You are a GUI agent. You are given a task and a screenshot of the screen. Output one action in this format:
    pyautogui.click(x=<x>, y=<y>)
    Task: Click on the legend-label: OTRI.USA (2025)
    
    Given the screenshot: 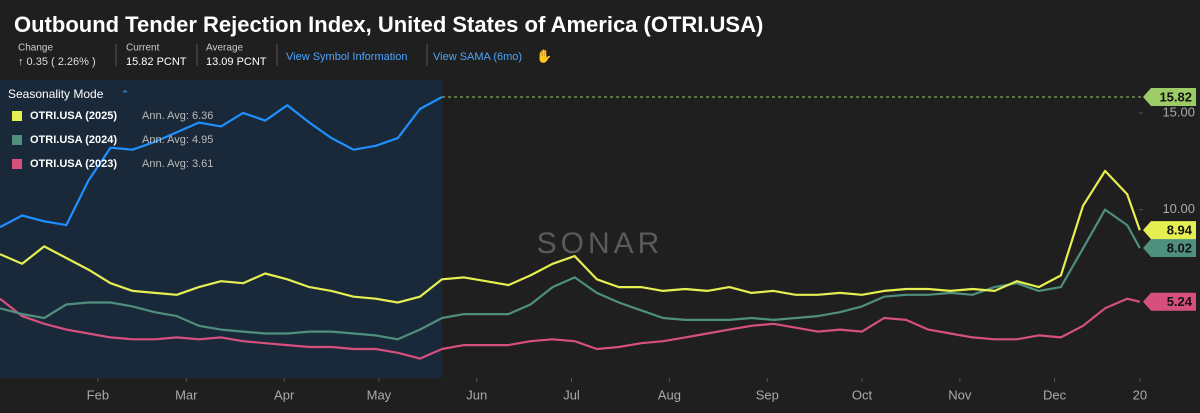 What is the action you would take?
    pyautogui.click(x=73, y=116)
    